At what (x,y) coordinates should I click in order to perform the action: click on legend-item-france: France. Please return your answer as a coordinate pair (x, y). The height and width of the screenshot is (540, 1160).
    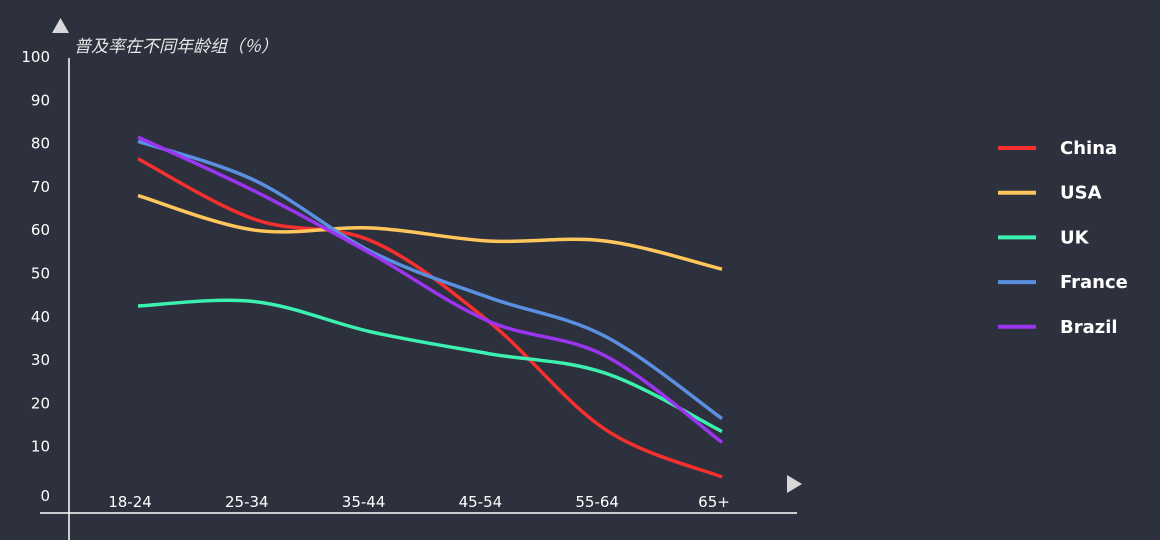
    Looking at the image, I should click on (1063, 282).